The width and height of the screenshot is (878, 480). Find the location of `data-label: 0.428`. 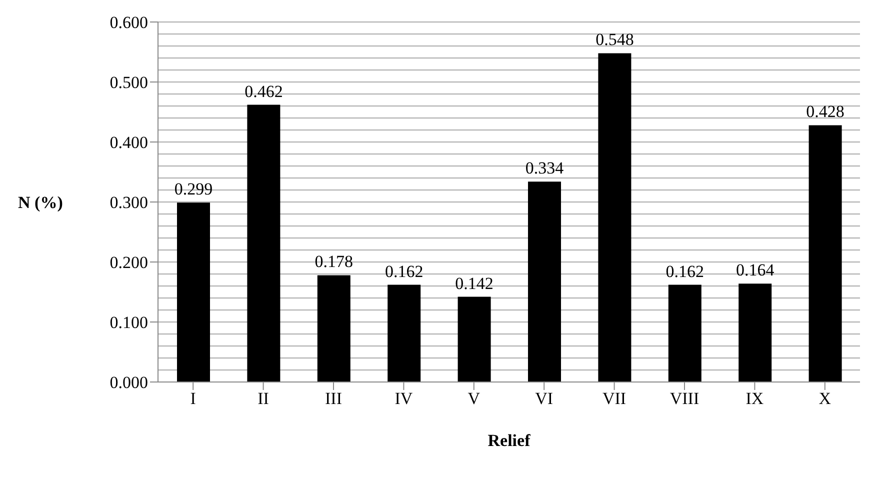

data-label: 0.428 is located at coordinates (825, 112).